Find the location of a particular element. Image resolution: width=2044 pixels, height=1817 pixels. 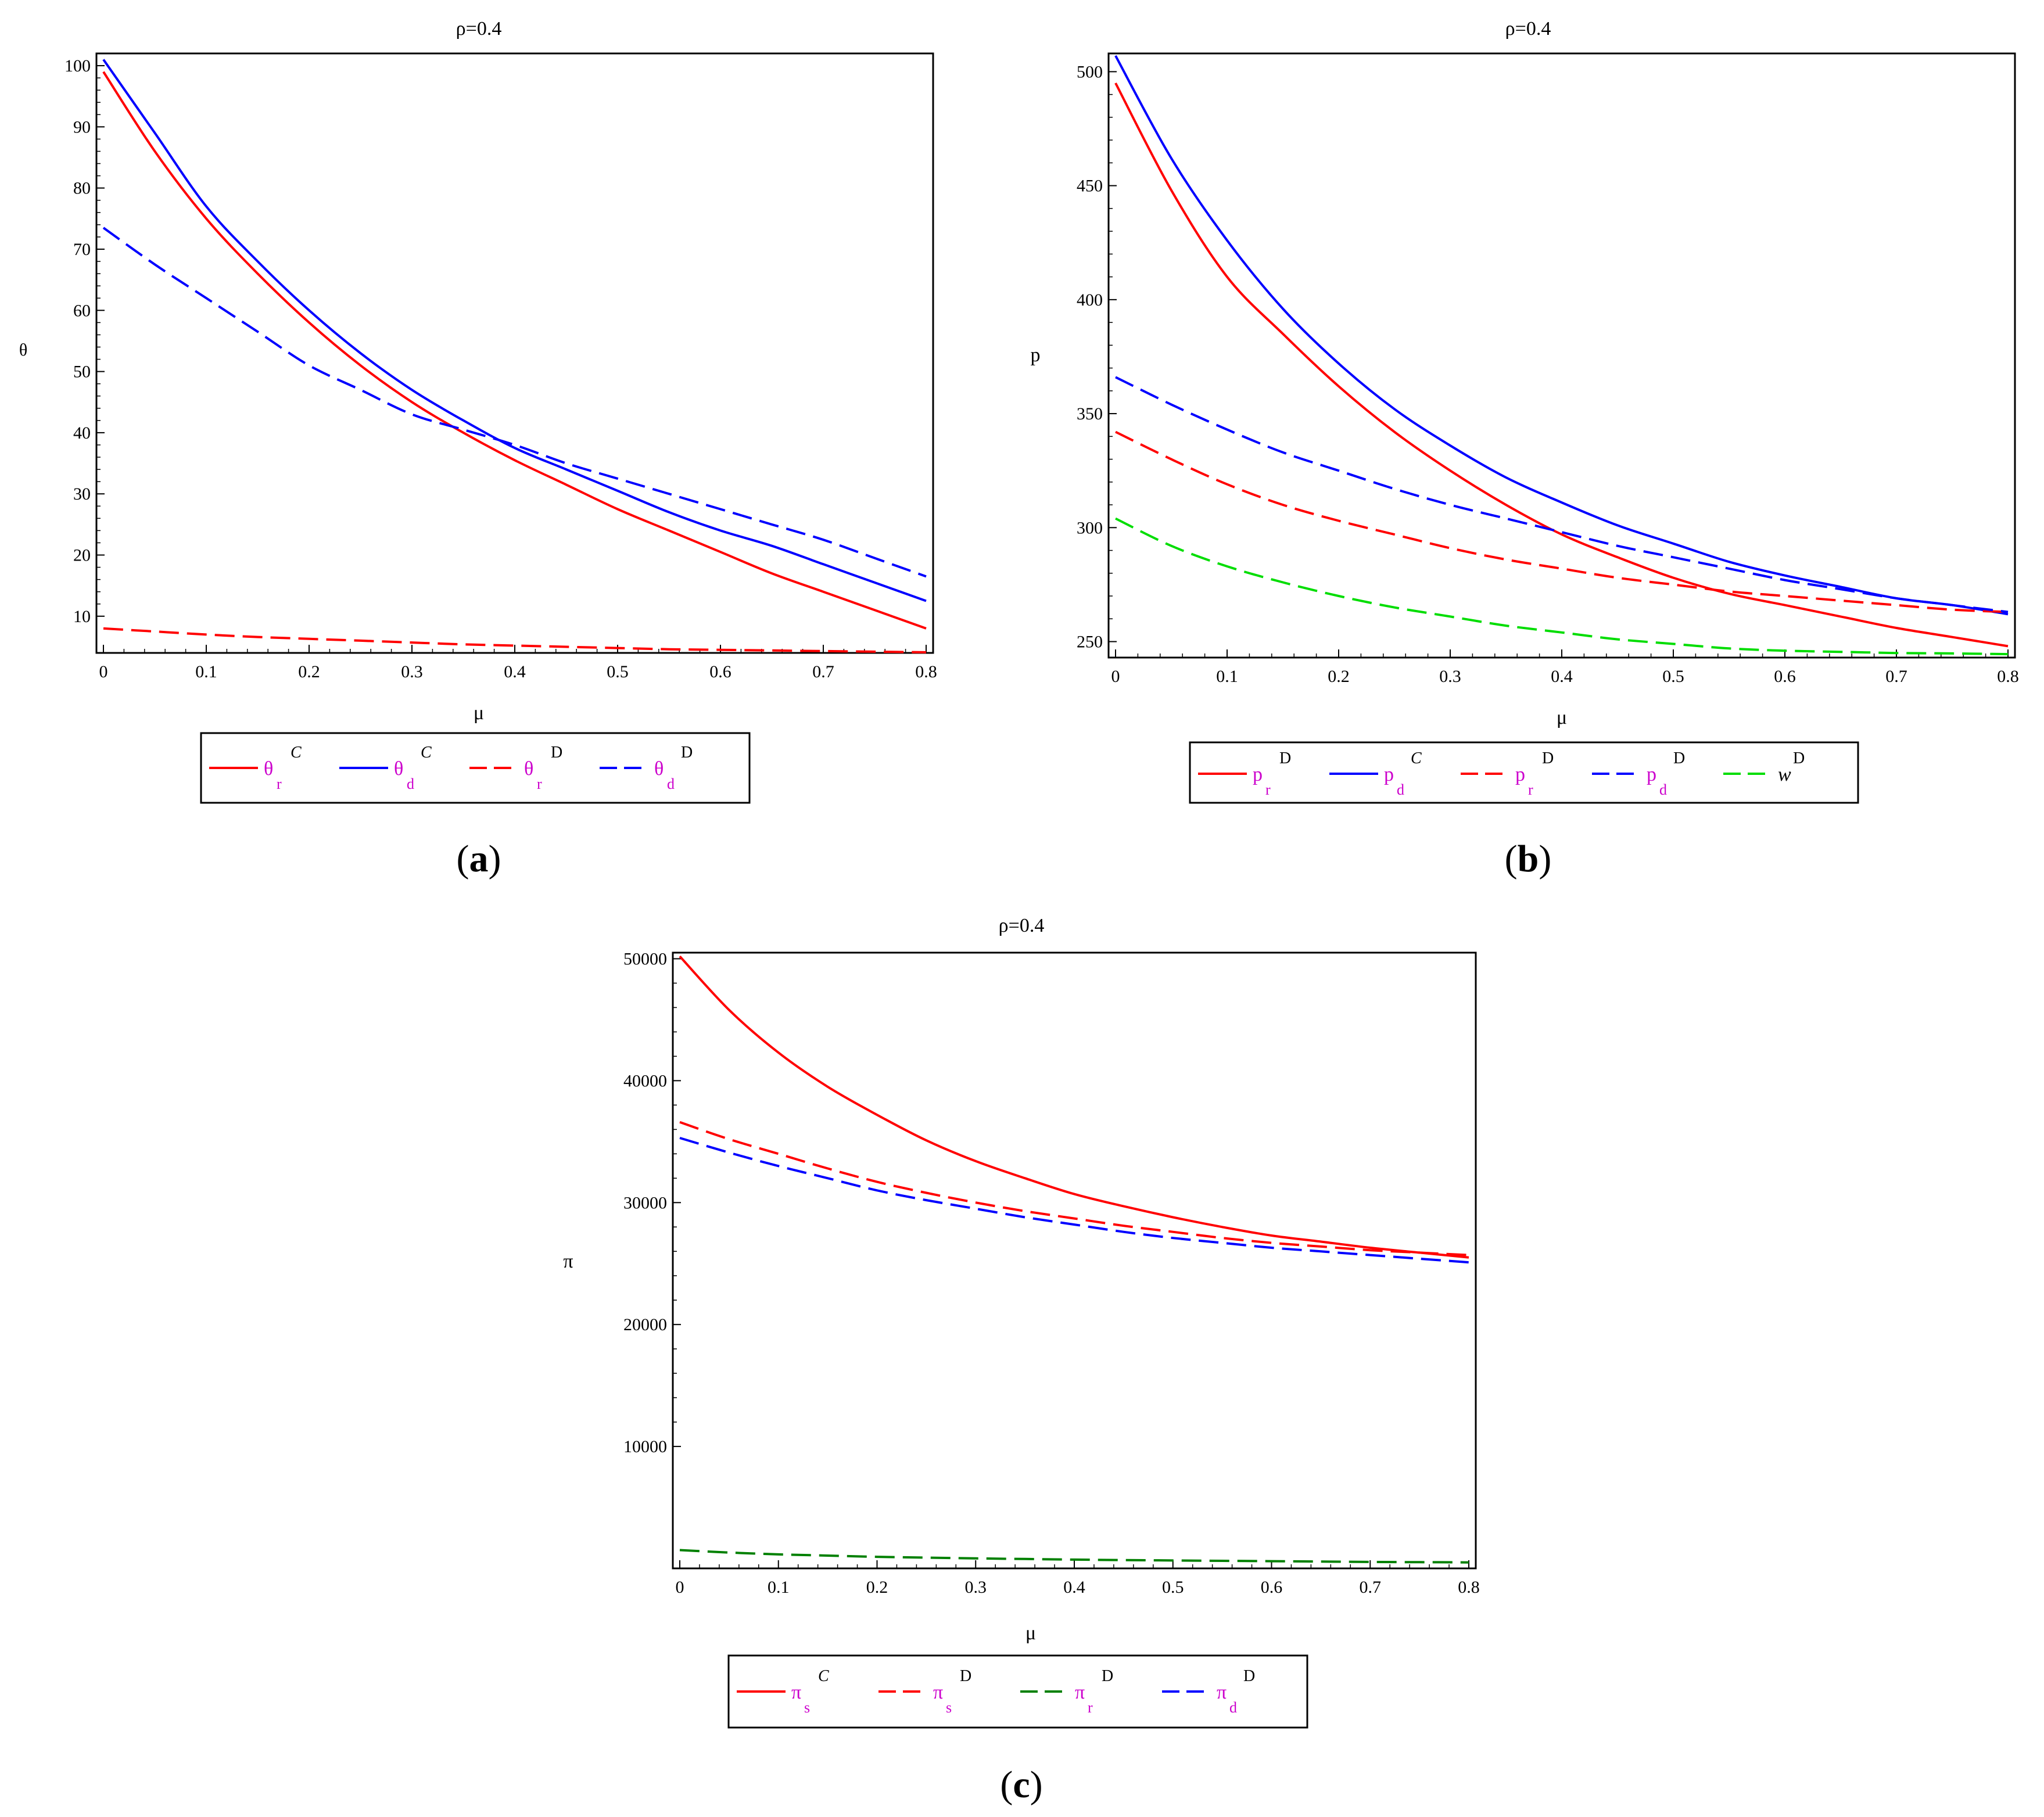

y-tick-label: 90 is located at coordinates (82, 127).